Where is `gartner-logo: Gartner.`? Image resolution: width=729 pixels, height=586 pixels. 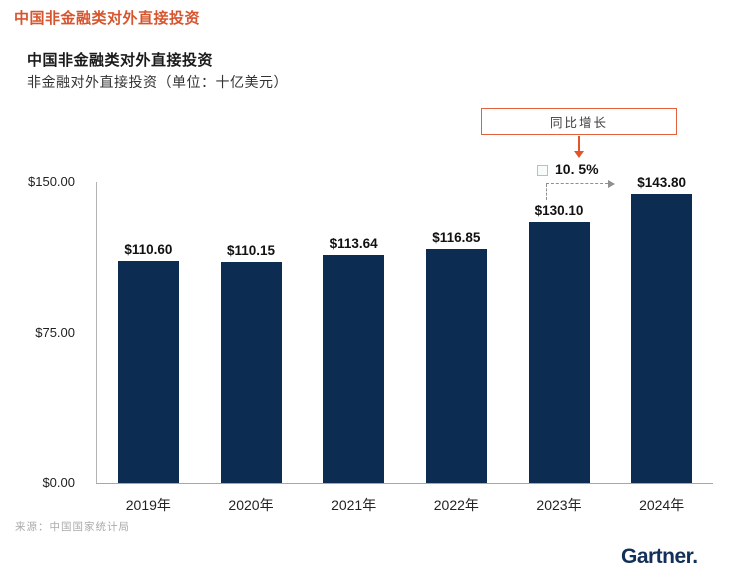
gartner-logo: Gartner. is located at coordinates (659, 556).